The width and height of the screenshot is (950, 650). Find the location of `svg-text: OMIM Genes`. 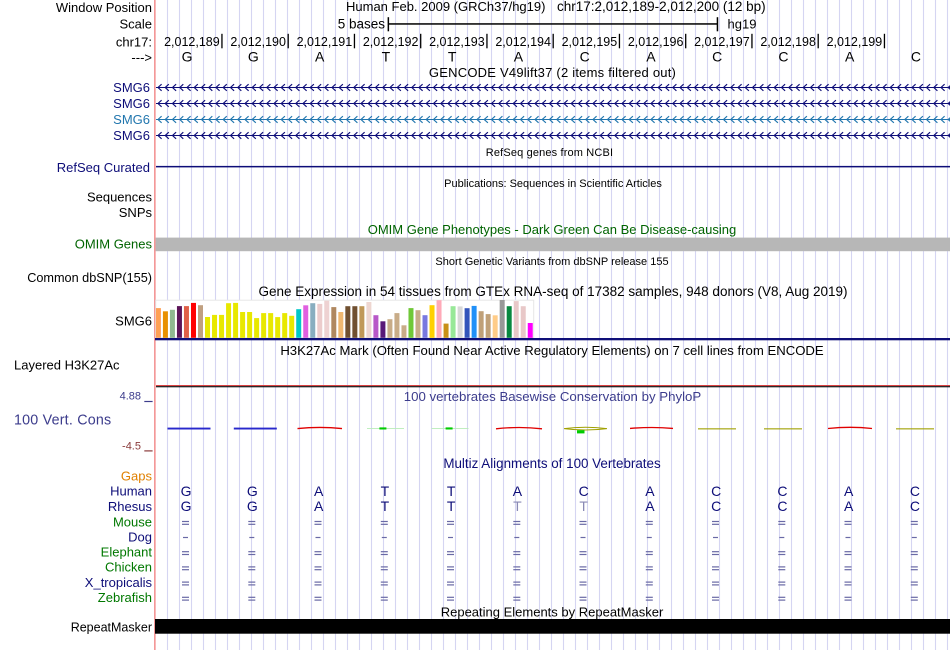

svg-text: OMIM Genes is located at coordinates (114, 243).